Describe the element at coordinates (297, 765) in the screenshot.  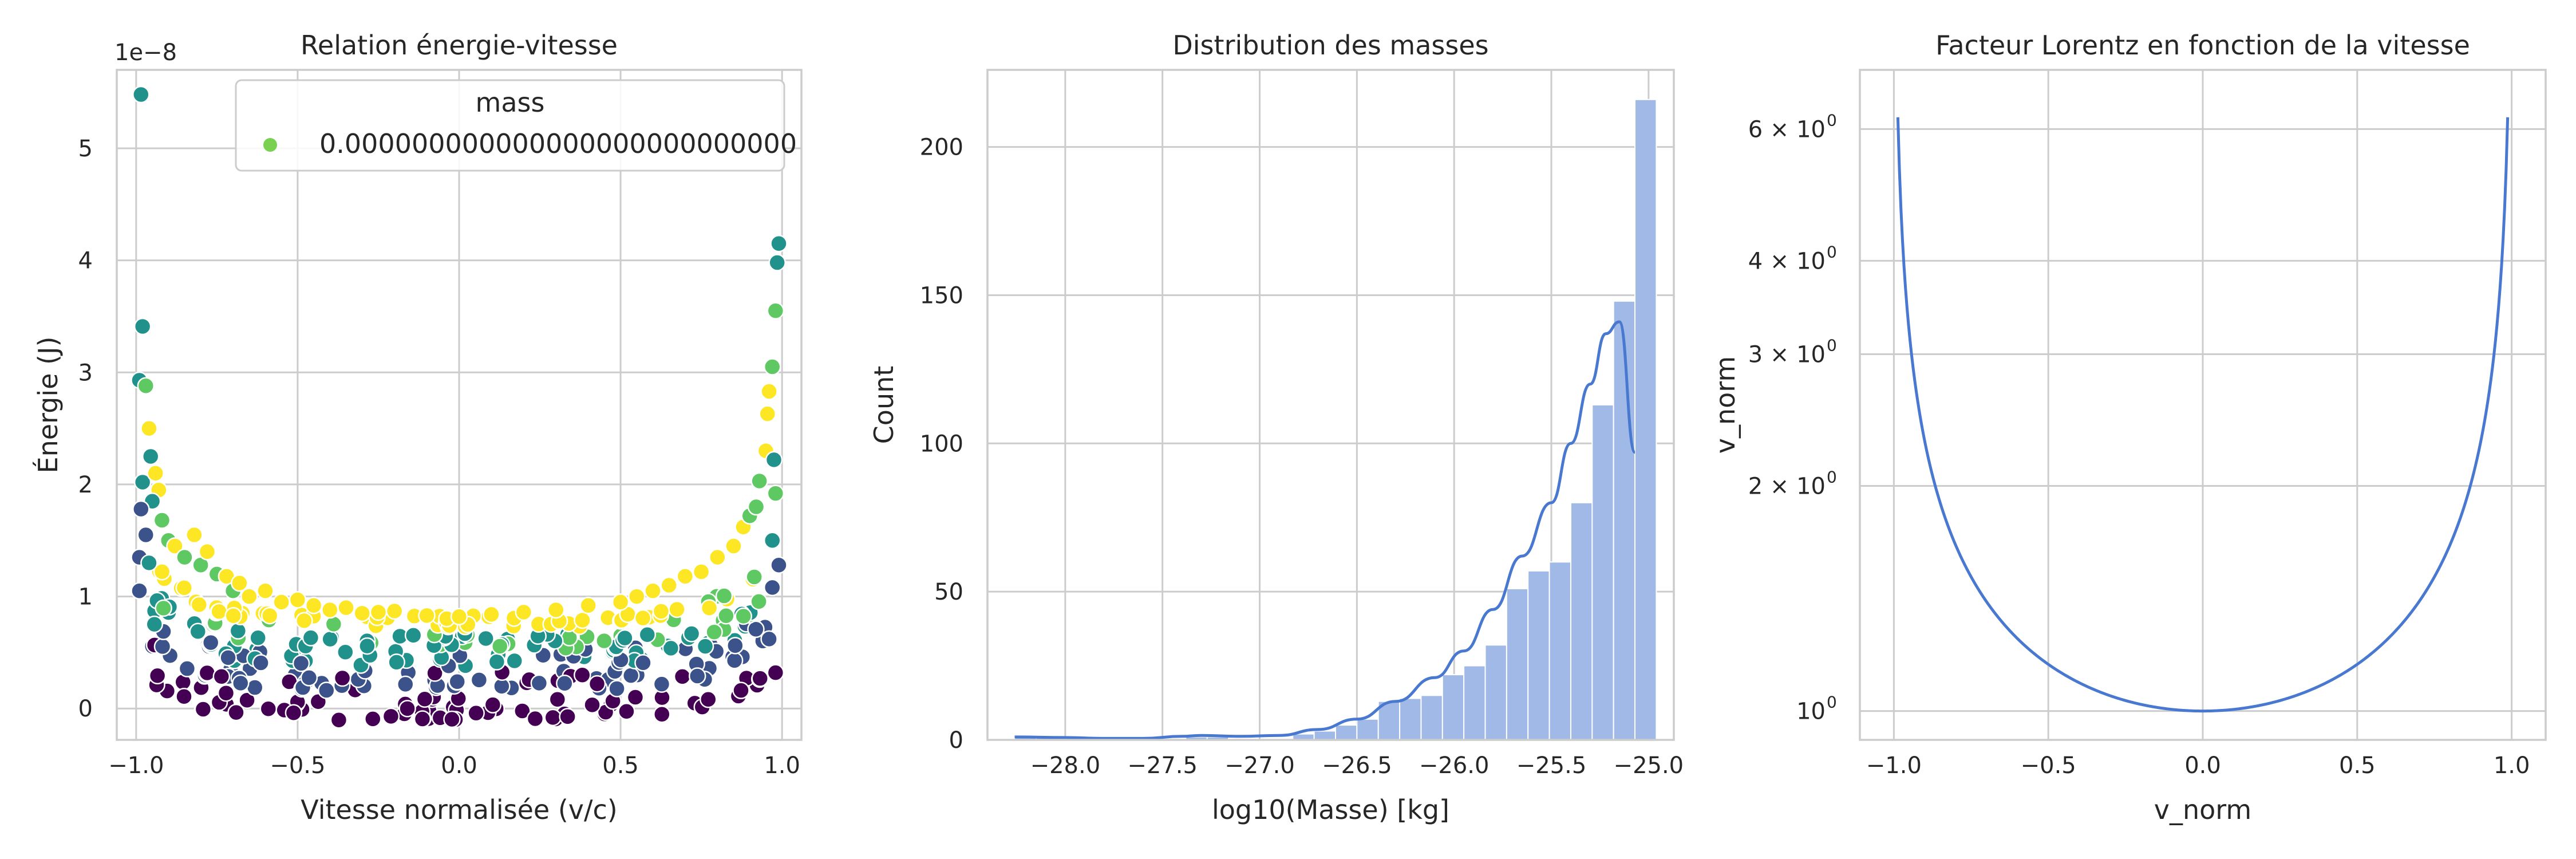
I see `x-tick-label: −0.5` at that location.